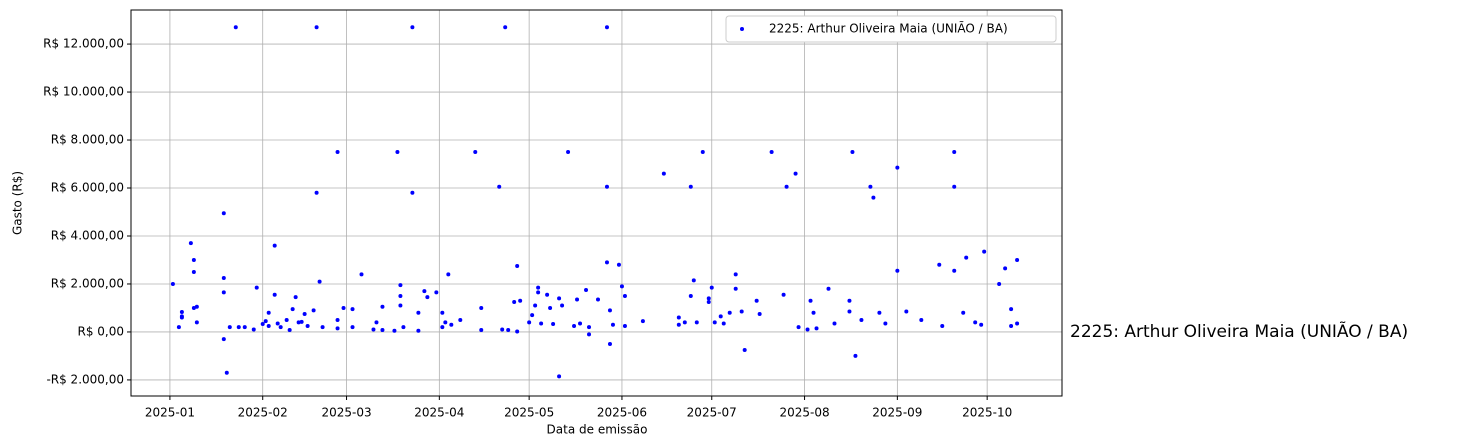 The width and height of the screenshot is (1468, 448). What do you see at coordinates (622, 413) in the screenshot?
I see `x-tick-label: 2025-06` at bounding box center [622, 413].